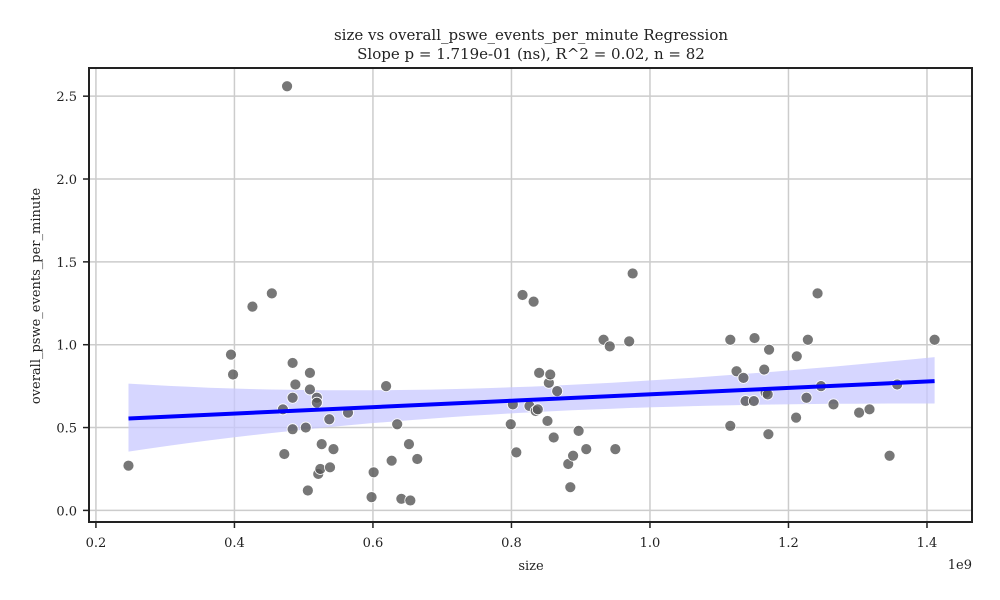 The image size is (1000, 600). I want to click on x-tick-label: 1.4, so click(927, 543).